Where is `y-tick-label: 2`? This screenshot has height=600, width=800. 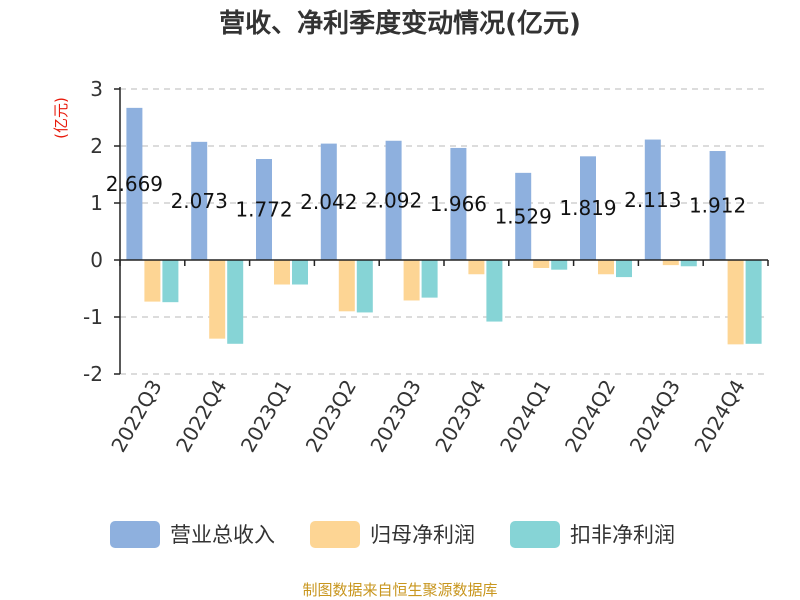 y-tick-label: 2 is located at coordinates (96, 146).